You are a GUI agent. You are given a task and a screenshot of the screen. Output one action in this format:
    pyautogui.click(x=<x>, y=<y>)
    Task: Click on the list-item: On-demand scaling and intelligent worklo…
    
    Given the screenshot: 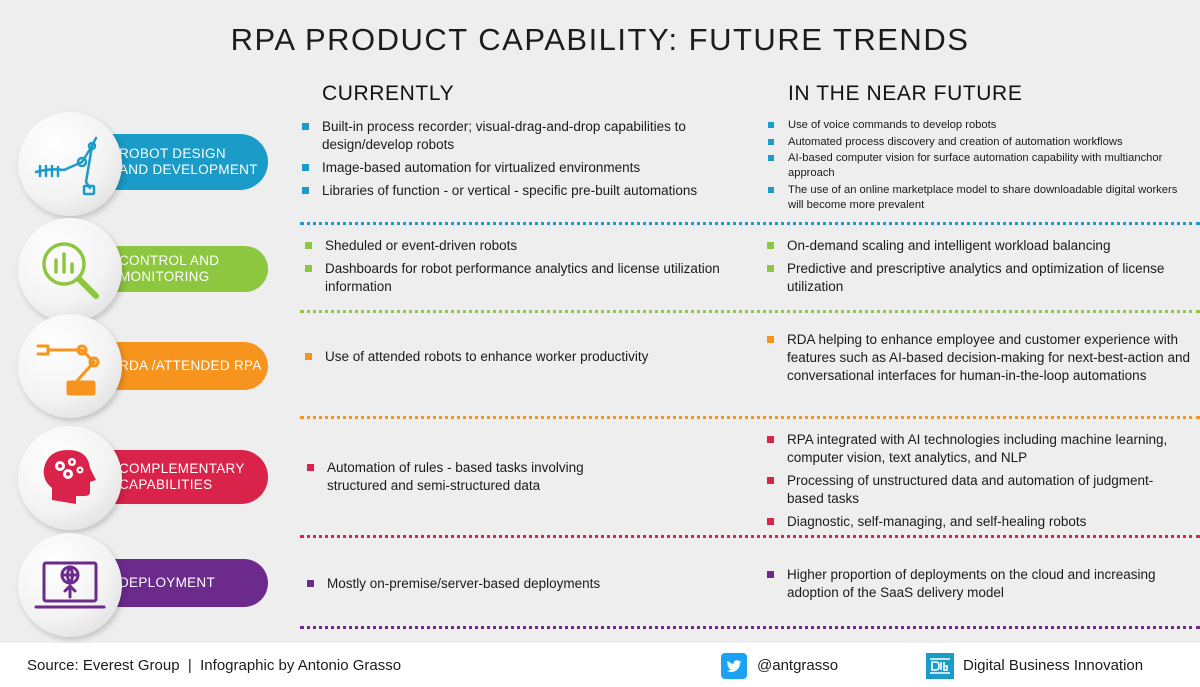 What is the action you would take?
    pyautogui.click(x=975, y=246)
    